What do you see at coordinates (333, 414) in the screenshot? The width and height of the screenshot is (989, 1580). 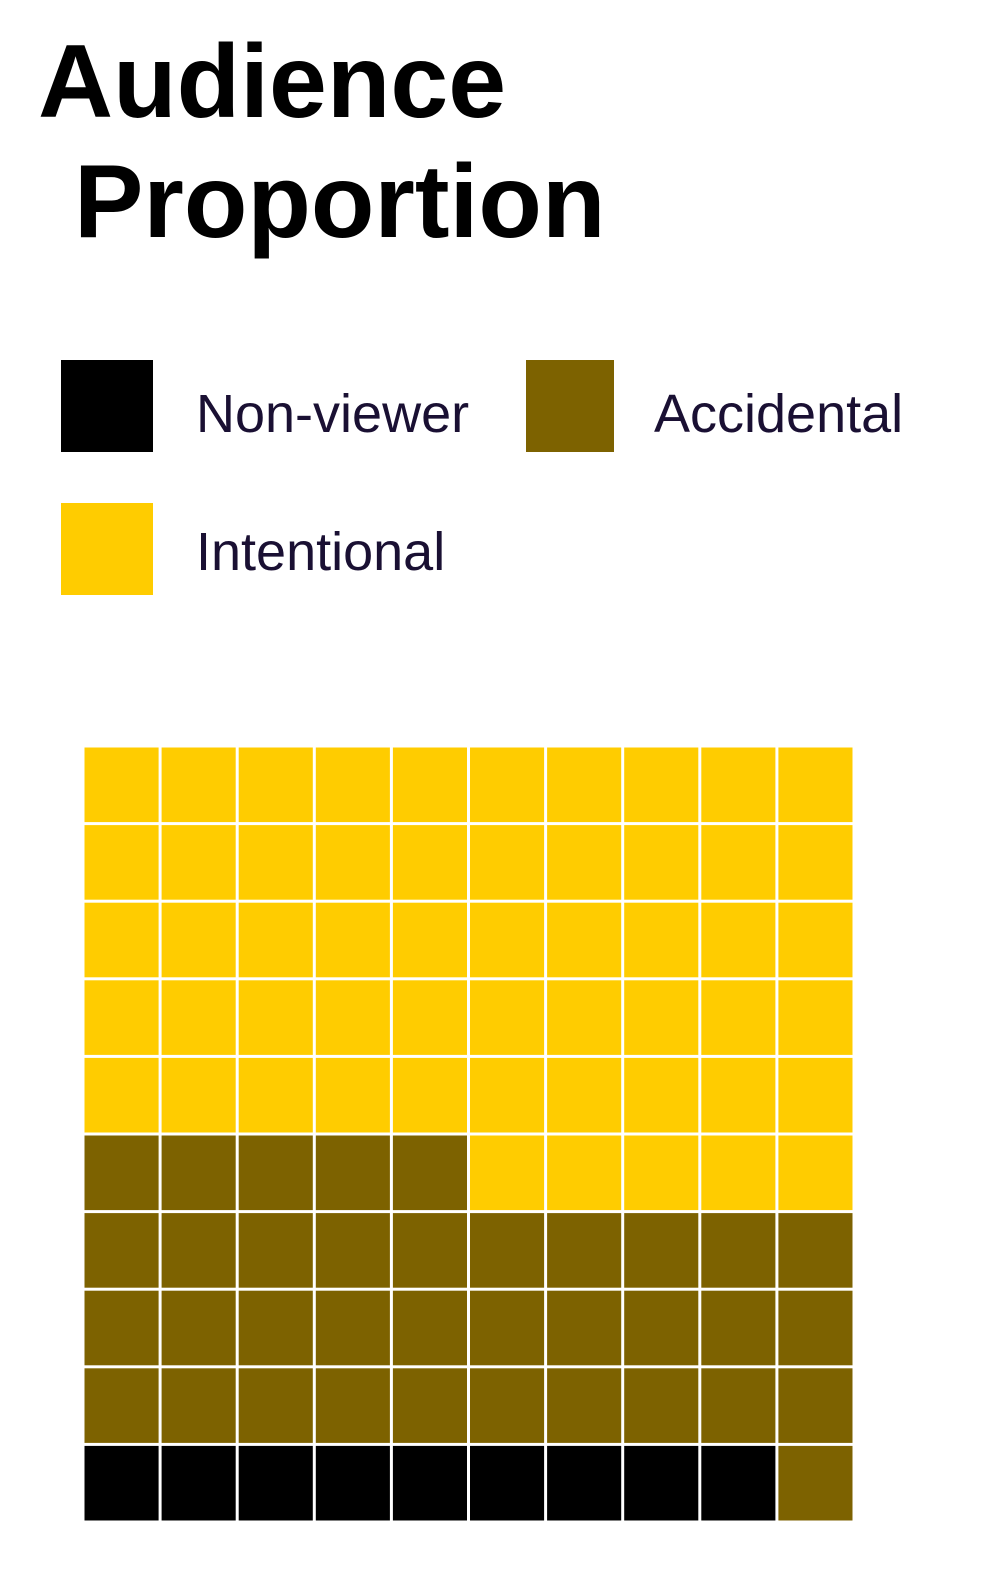 I see `legend-label-non-viewer: Non-viewer` at bounding box center [333, 414].